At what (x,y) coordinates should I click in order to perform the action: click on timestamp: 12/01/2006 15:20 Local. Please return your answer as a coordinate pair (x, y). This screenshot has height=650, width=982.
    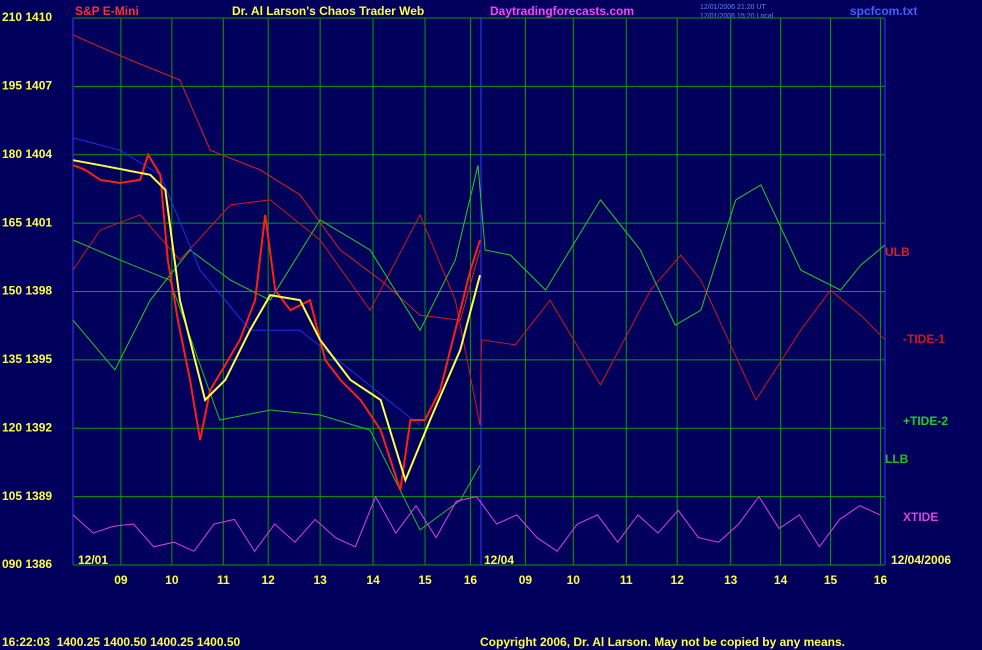
    Looking at the image, I should click on (737, 16).